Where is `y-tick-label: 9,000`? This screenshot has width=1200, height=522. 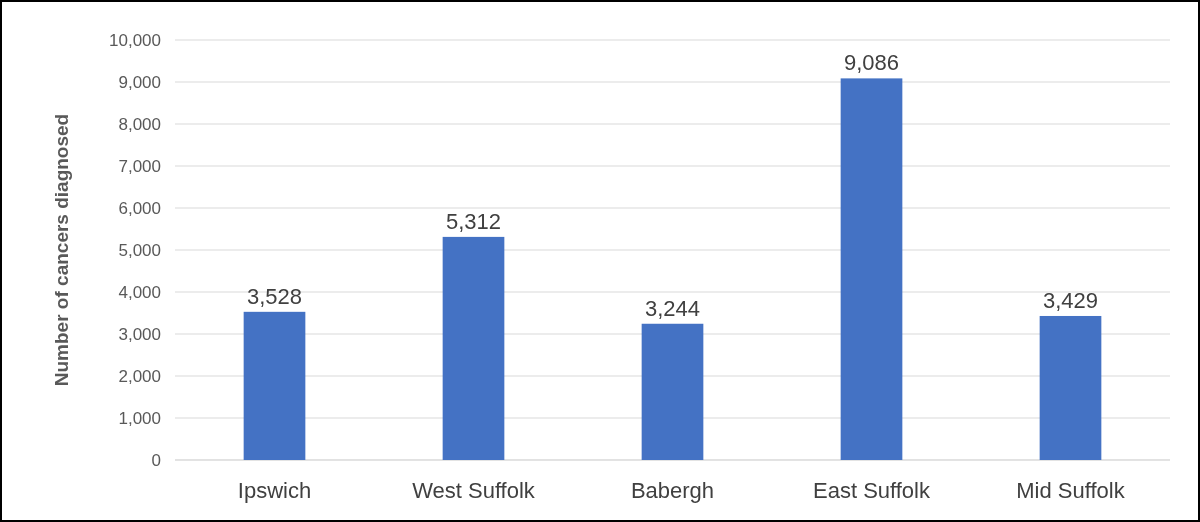
y-tick-label: 9,000 is located at coordinates (139, 82).